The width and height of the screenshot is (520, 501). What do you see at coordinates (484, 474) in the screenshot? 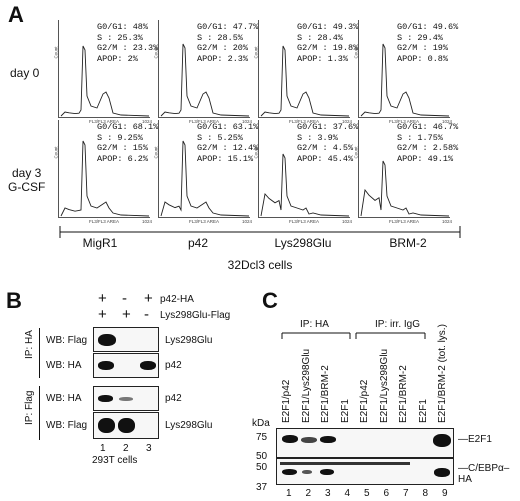
I see `cebpa-band-label: —C/EBPα–HA` at bounding box center [484, 474].